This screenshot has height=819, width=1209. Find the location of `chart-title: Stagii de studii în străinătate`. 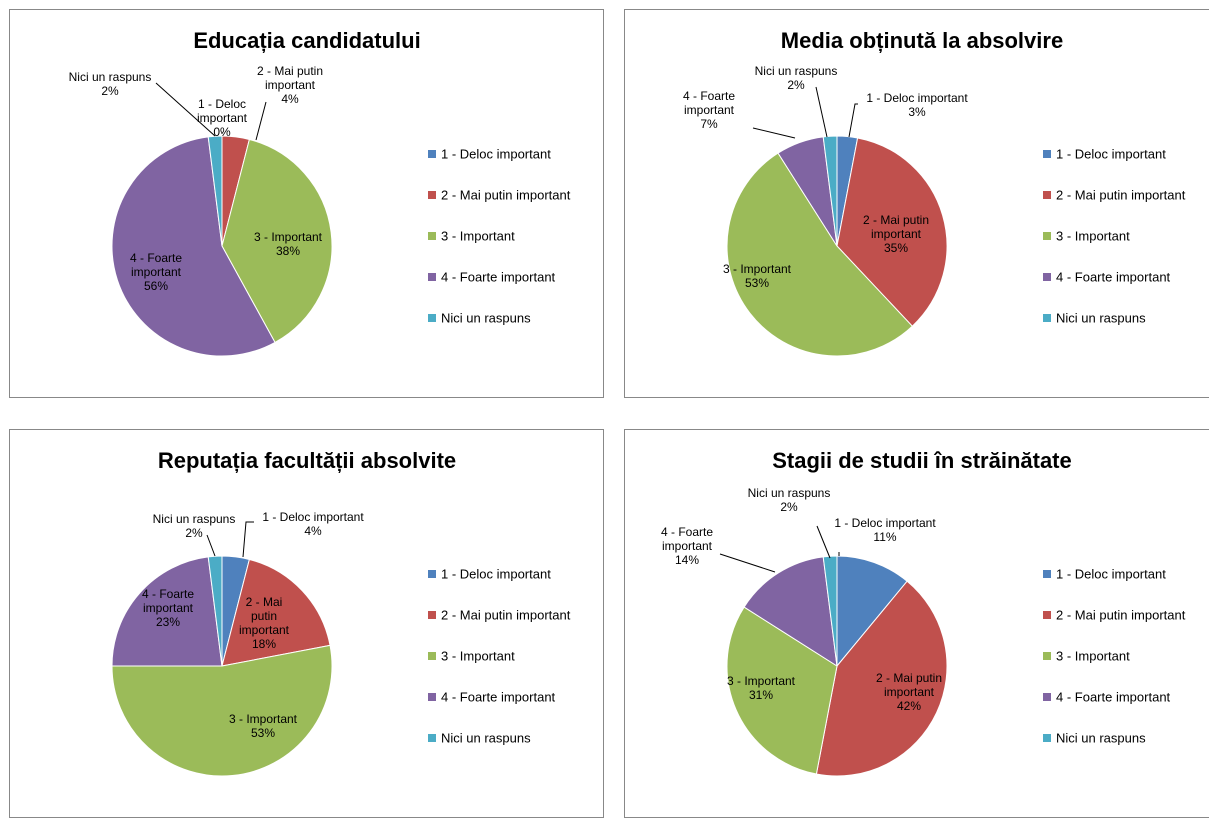

chart-title: Stagii de studii în străinătate is located at coordinates (922, 460).